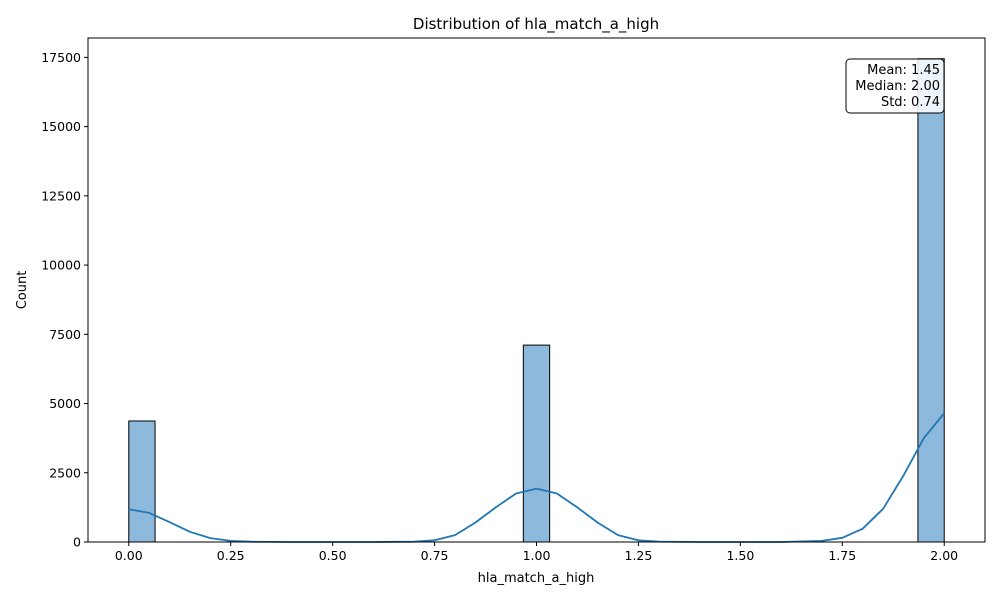 Image resolution: width=1000 pixels, height=600 pixels. What do you see at coordinates (536, 24) in the screenshot?
I see `chart-title: Distribution of hla_match_a_high` at bounding box center [536, 24].